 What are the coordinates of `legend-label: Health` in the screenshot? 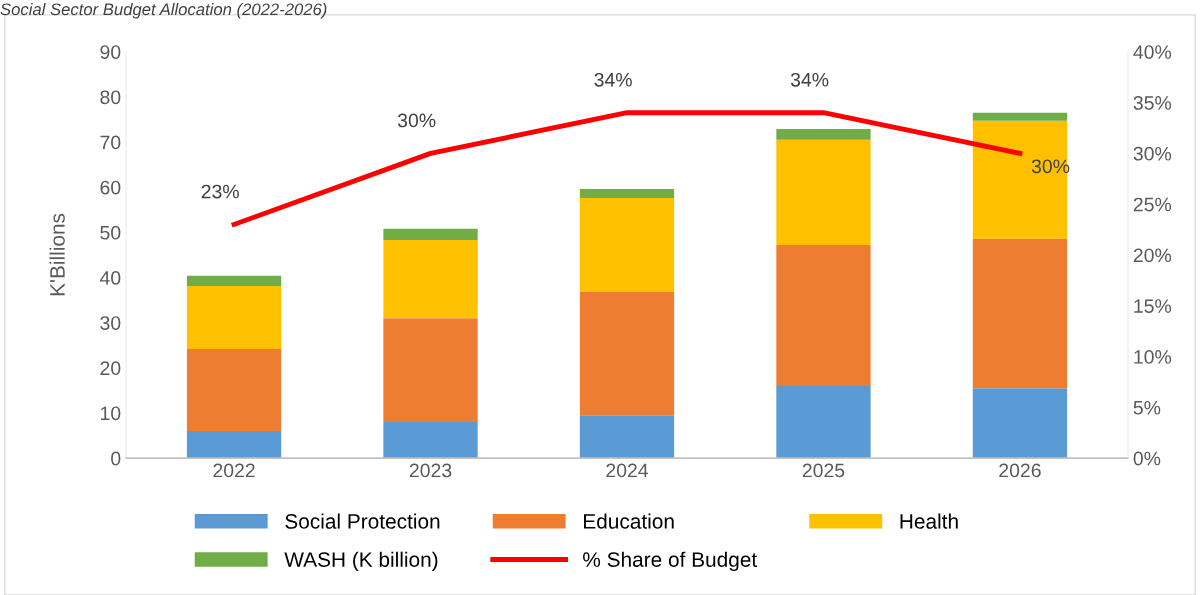 It's located at (929, 521).